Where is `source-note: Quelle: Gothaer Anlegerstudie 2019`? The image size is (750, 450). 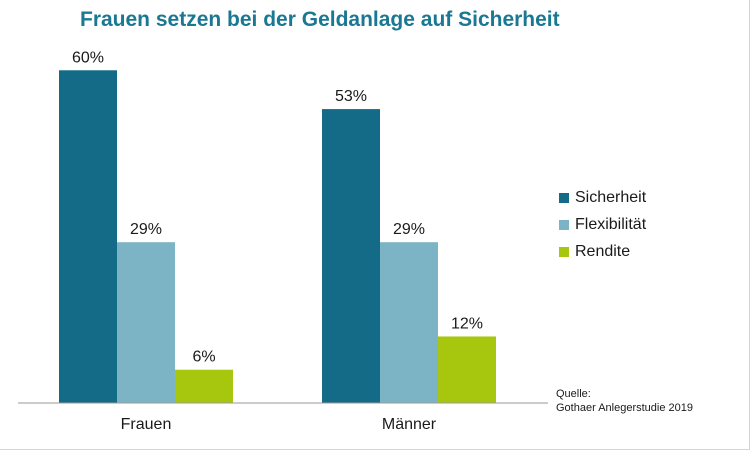 source-note: Quelle: Gothaer Anlegerstudie 2019 is located at coordinates (624, 401).